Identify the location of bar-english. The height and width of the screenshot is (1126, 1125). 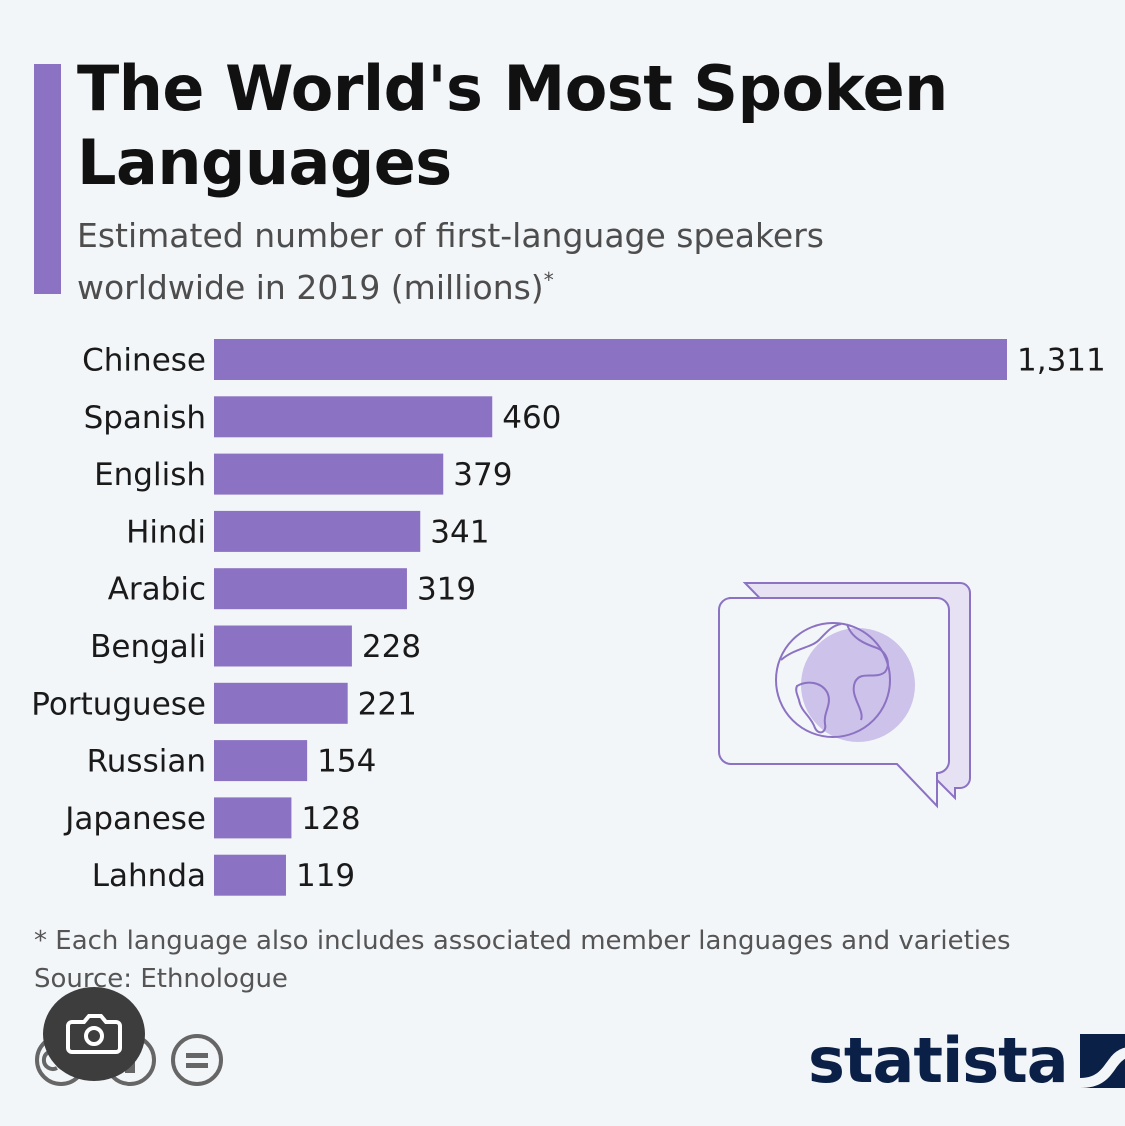
(329, 474).